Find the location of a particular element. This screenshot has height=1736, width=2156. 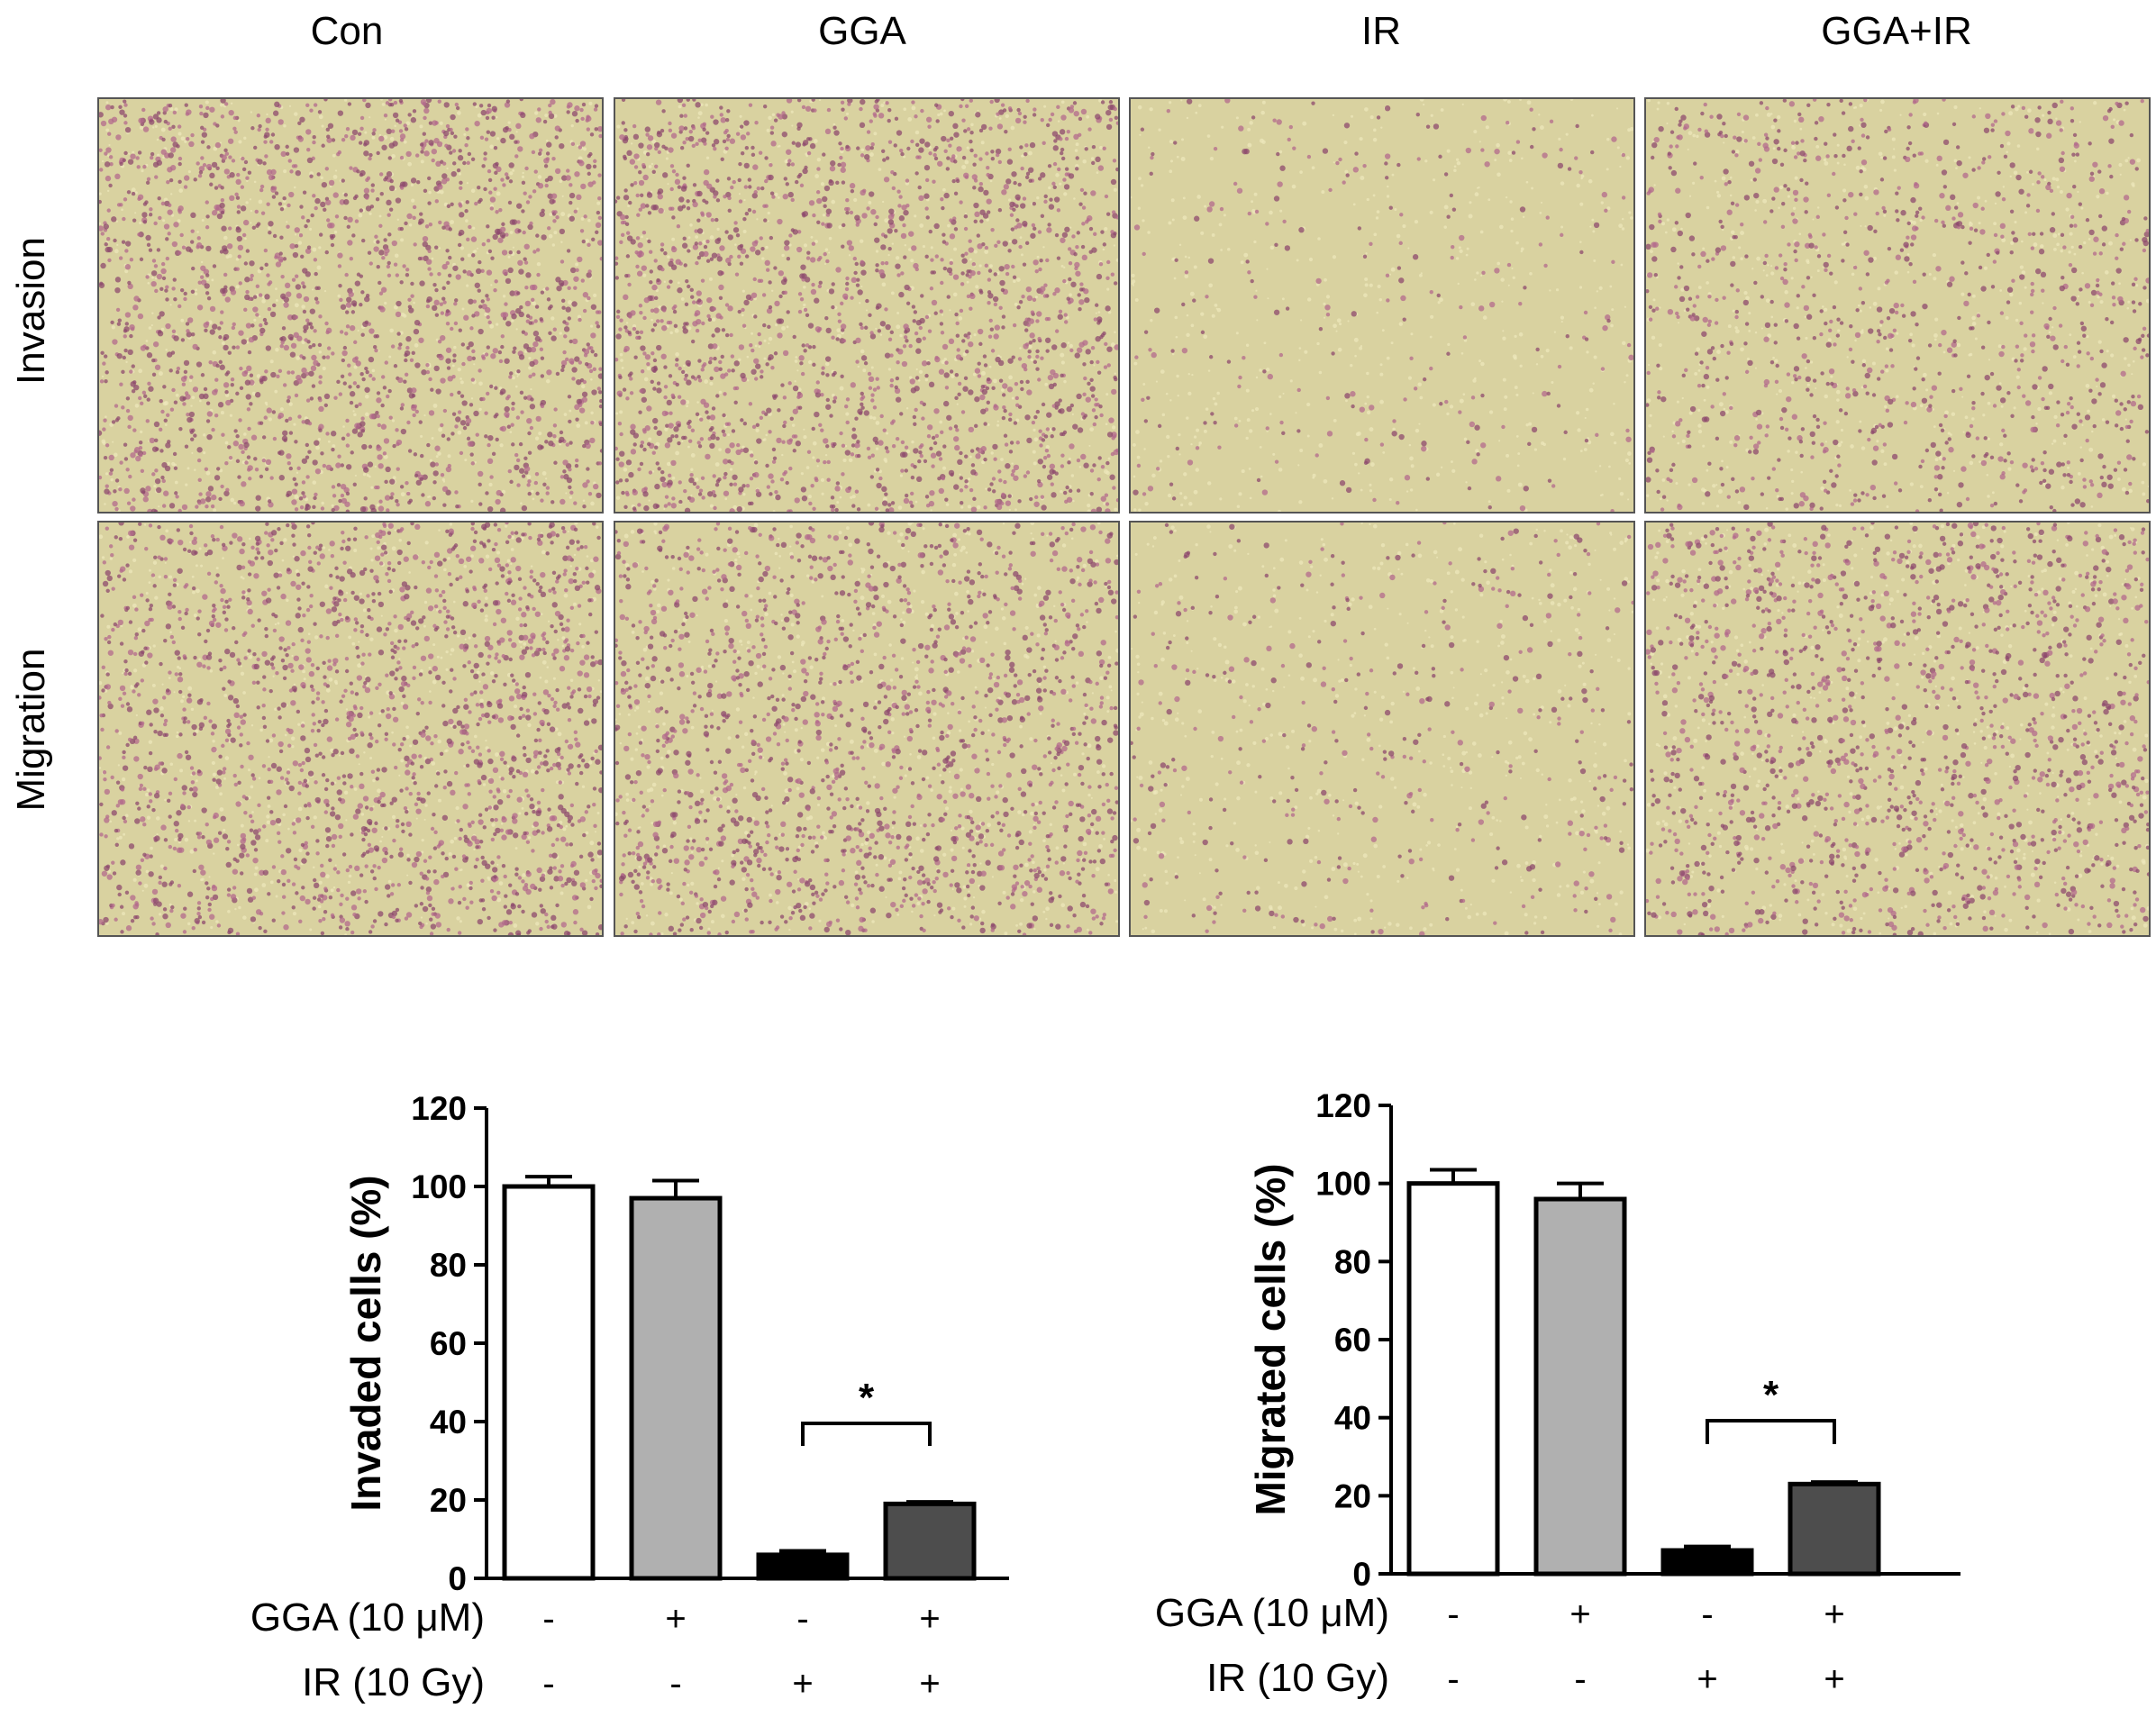

micrograph-invasion-ir is located at coordinates (1382, 305).